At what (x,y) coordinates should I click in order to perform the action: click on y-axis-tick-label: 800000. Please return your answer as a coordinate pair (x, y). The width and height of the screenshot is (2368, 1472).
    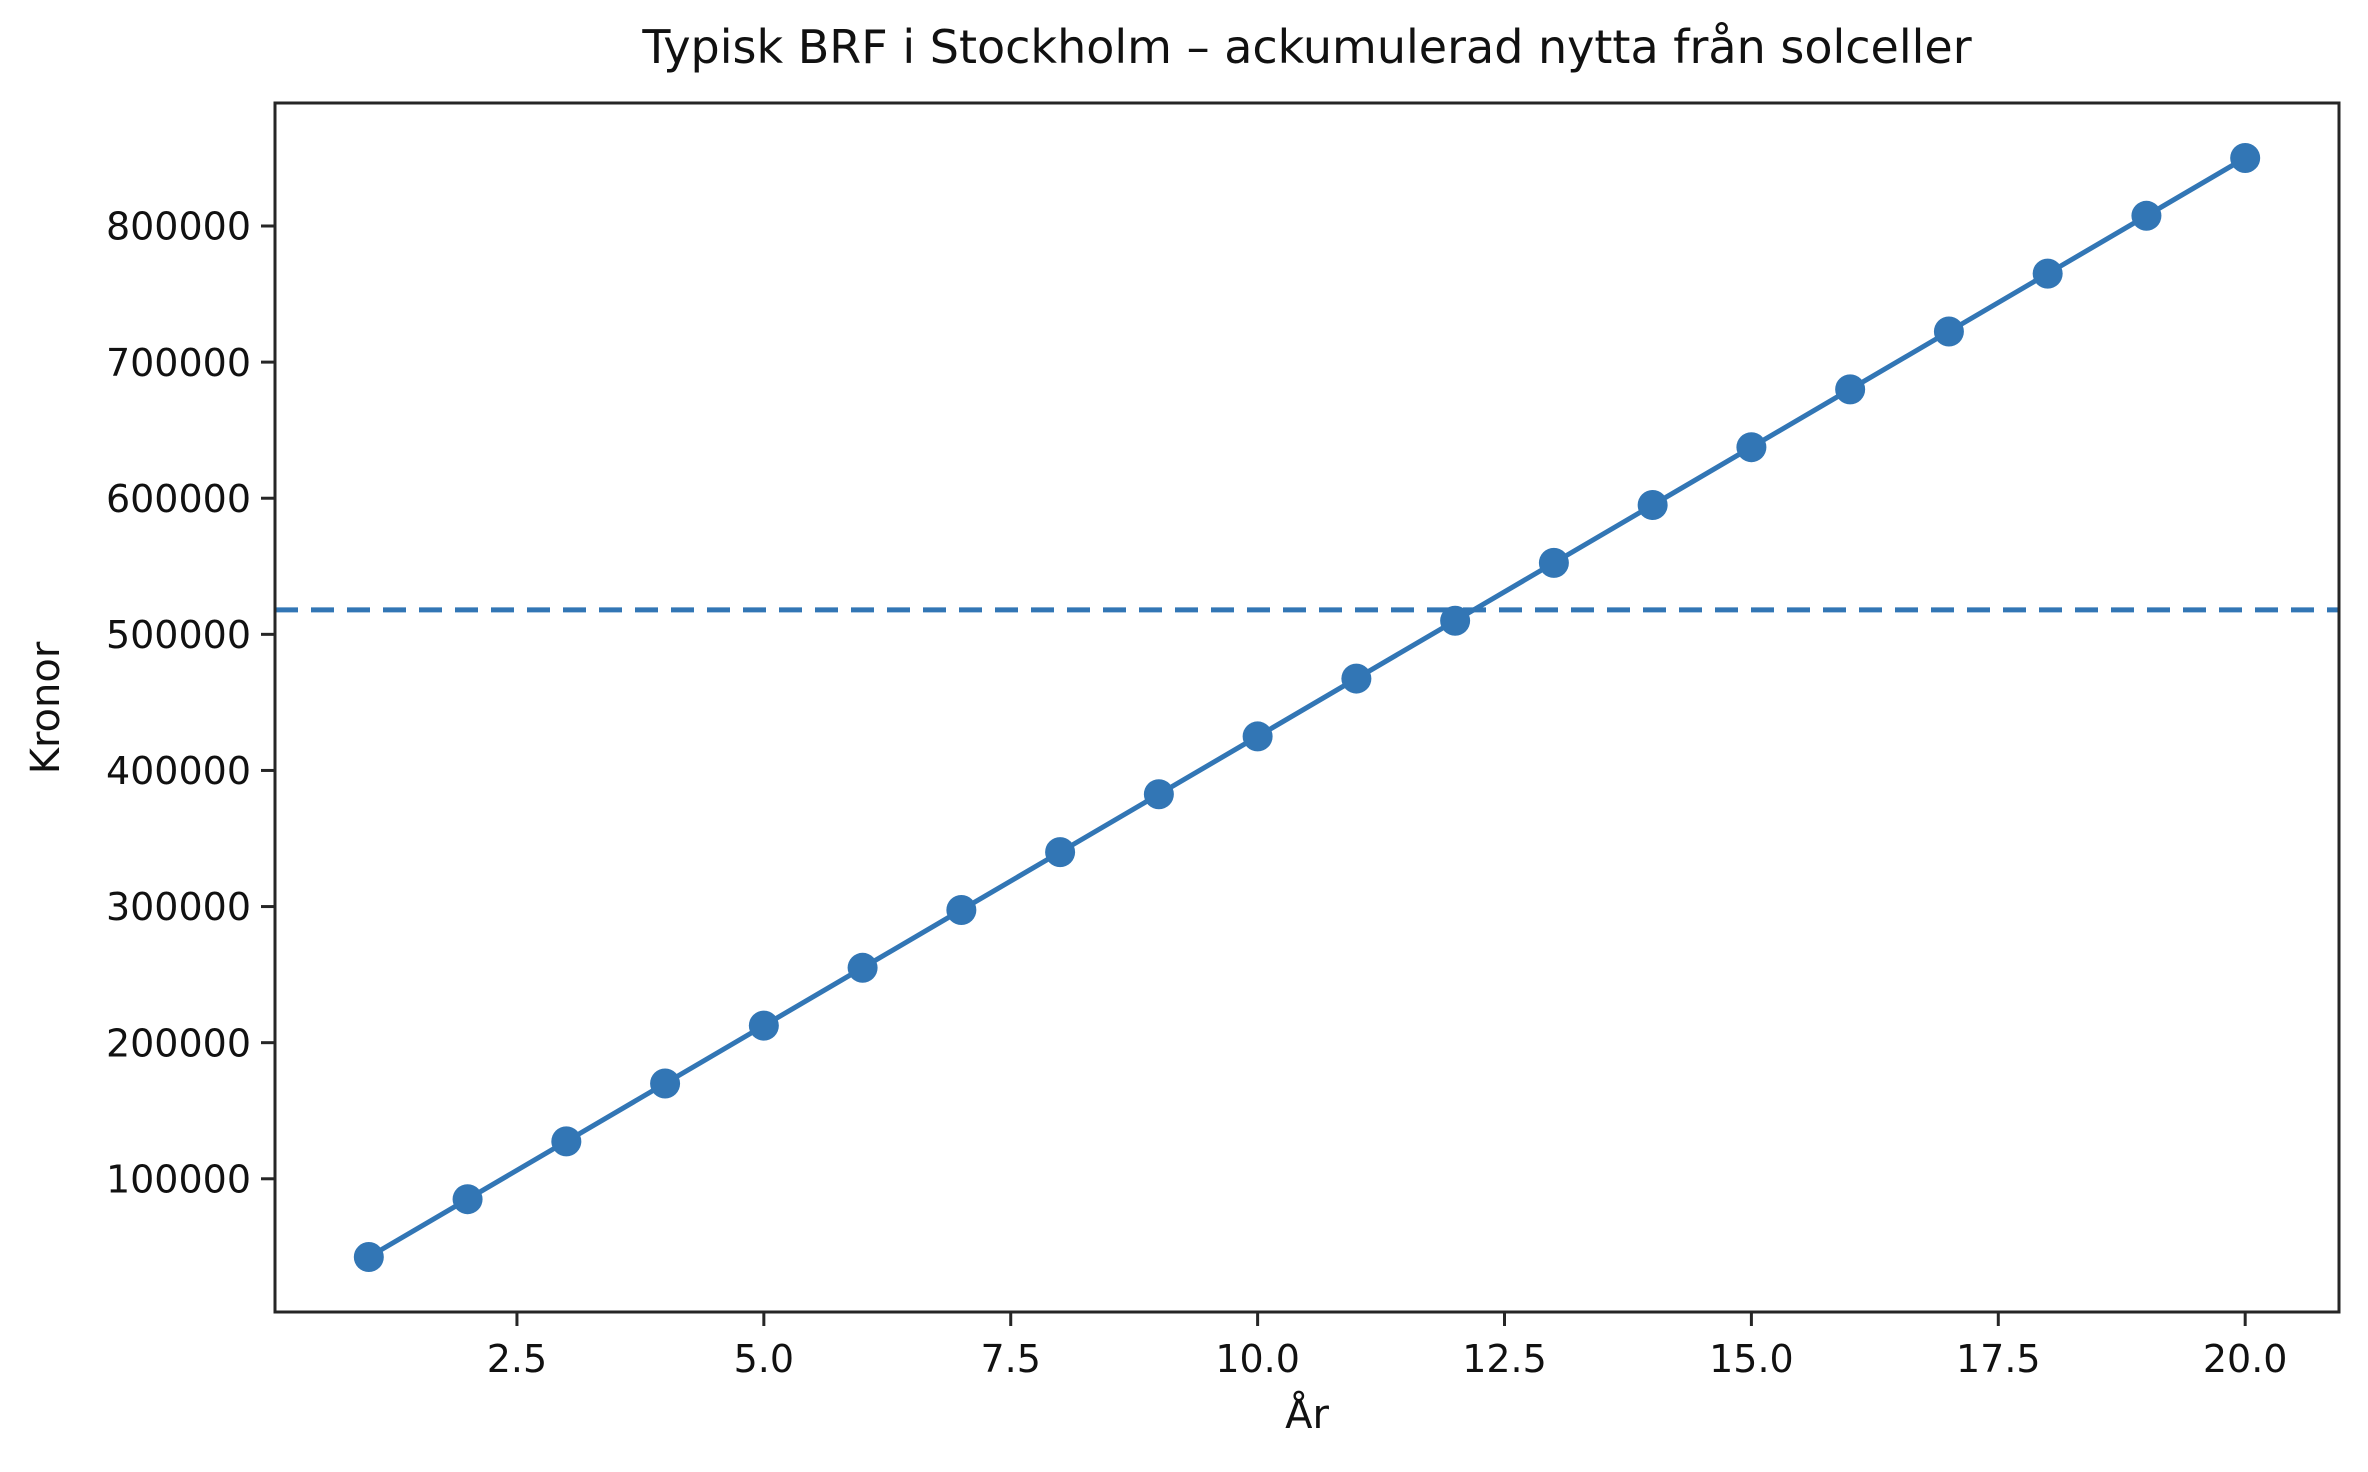
    Looking at the image, I should click on (178, 227).